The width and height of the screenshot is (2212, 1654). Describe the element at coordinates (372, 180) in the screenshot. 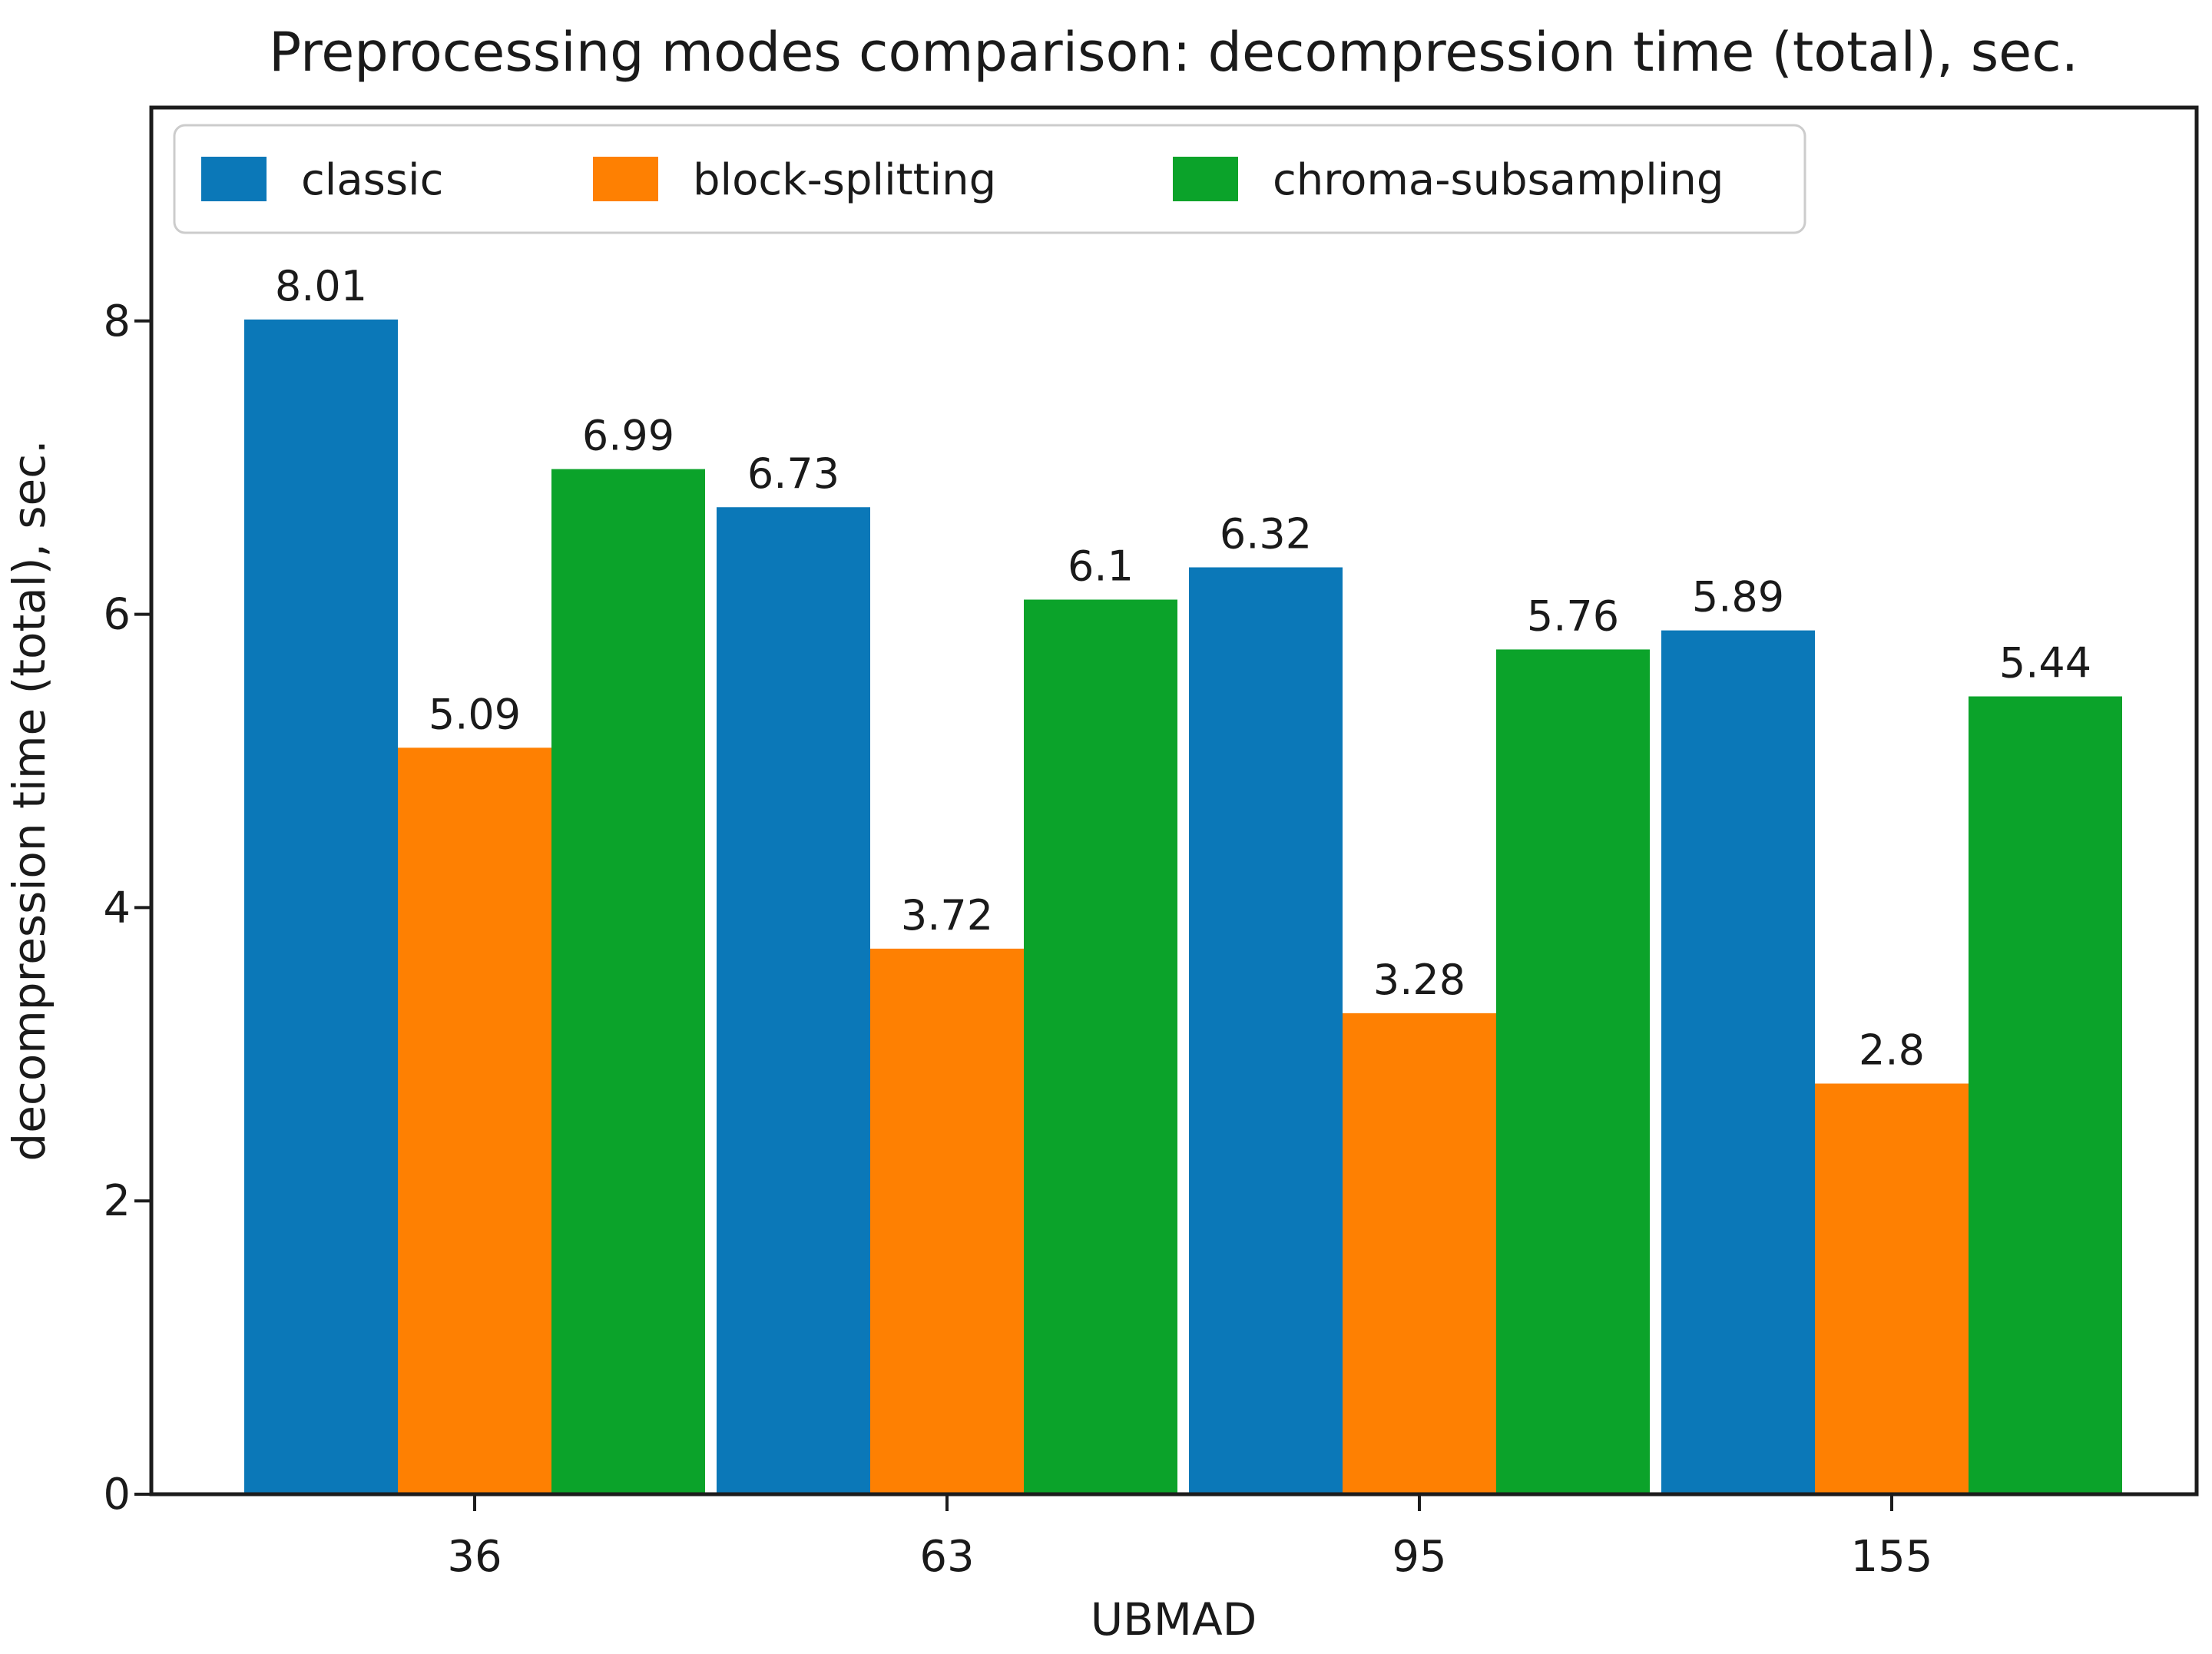

I see `legend-label-classic: classic` at that location.